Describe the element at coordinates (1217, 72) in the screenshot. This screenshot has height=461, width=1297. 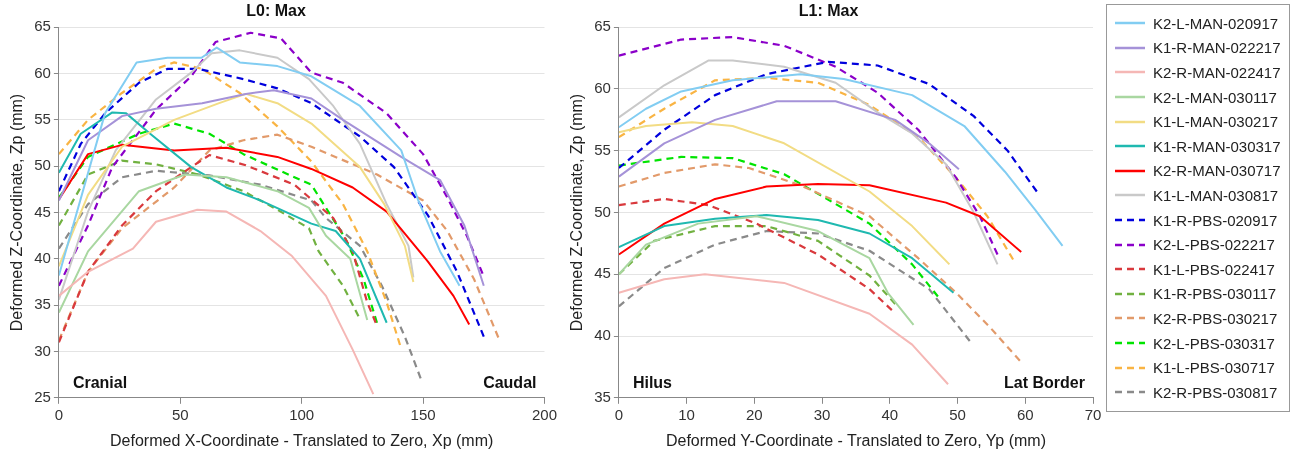
I see `legend-label: K2-R-MAN-022417` at that location.